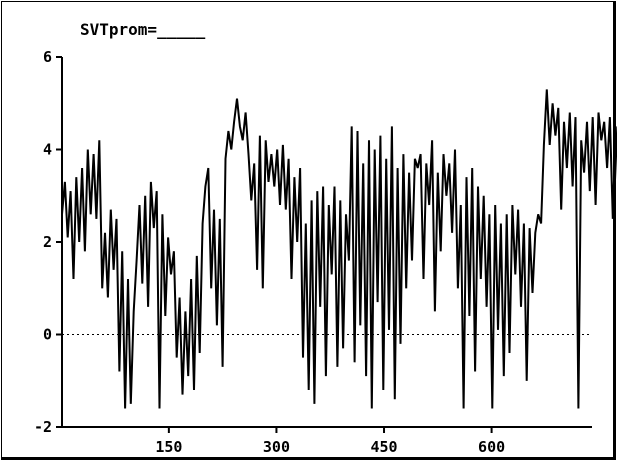 The height and width of the screenshot is (461, 617). What do you see at coordinates (491, 447) in the screenshot?
I see `x-tick-label: 600` at bounding box center [491, 447].